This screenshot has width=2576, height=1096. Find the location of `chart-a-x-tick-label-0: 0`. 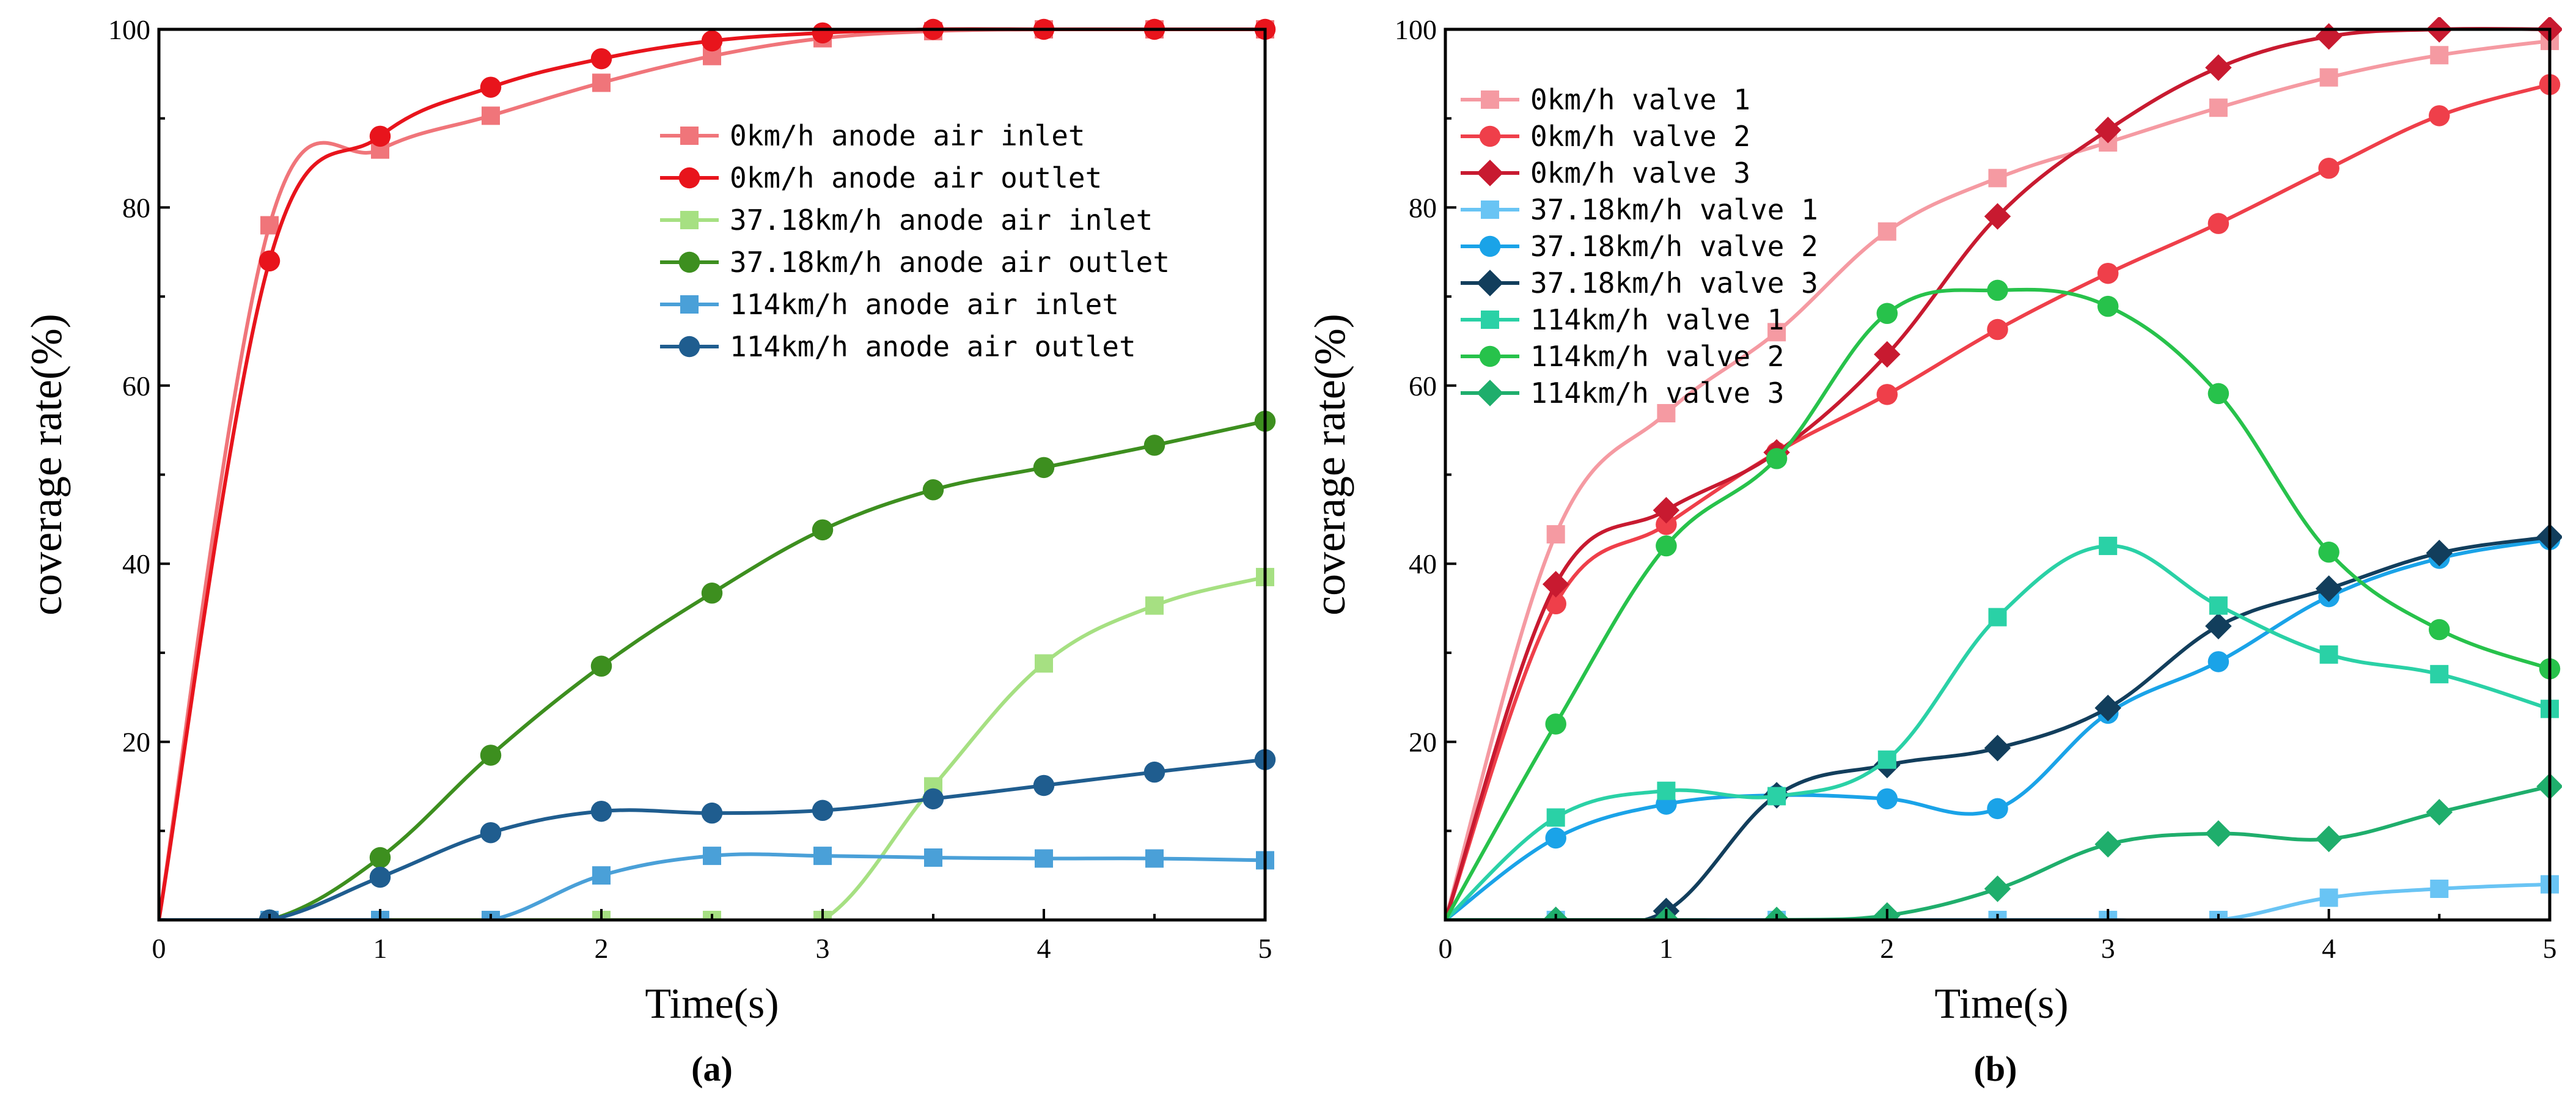

chart-a-x-tick-label-0: 0 is located at coordinates (159, 949).